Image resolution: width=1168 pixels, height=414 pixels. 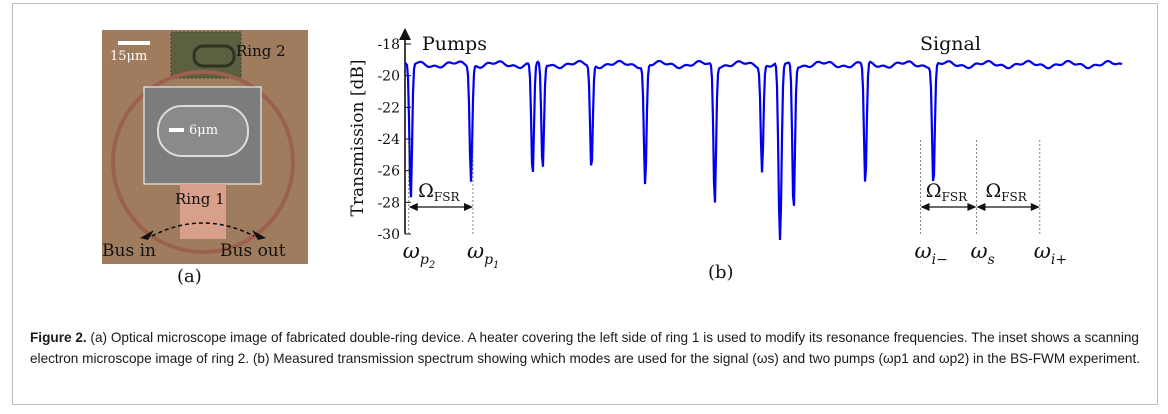 What do you see at coordinates (200, 199) in the screenshot?
I see `ring1-label: Ring 1` at bounding box center [200, 199].